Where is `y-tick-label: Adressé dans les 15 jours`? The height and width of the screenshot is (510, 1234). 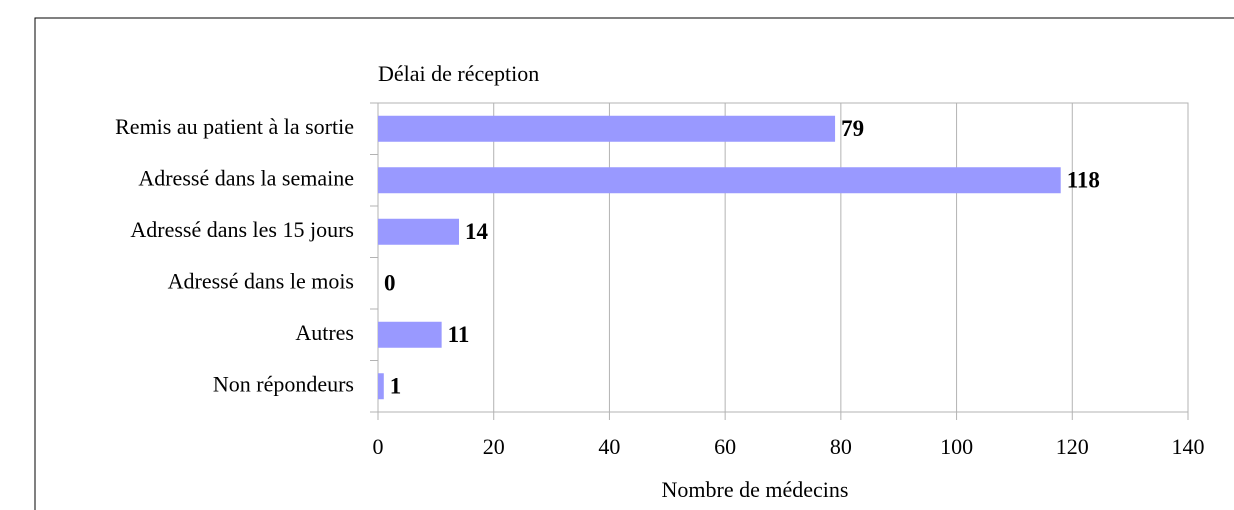
y-tick-label: Adressé dans les 15 jours is located at coordinates (242, 229).